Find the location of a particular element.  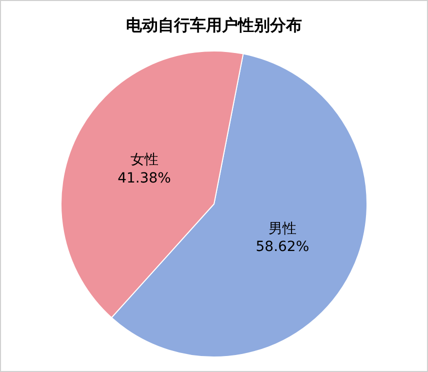

data-label: 41.38% is located at coordinates (144, 178).